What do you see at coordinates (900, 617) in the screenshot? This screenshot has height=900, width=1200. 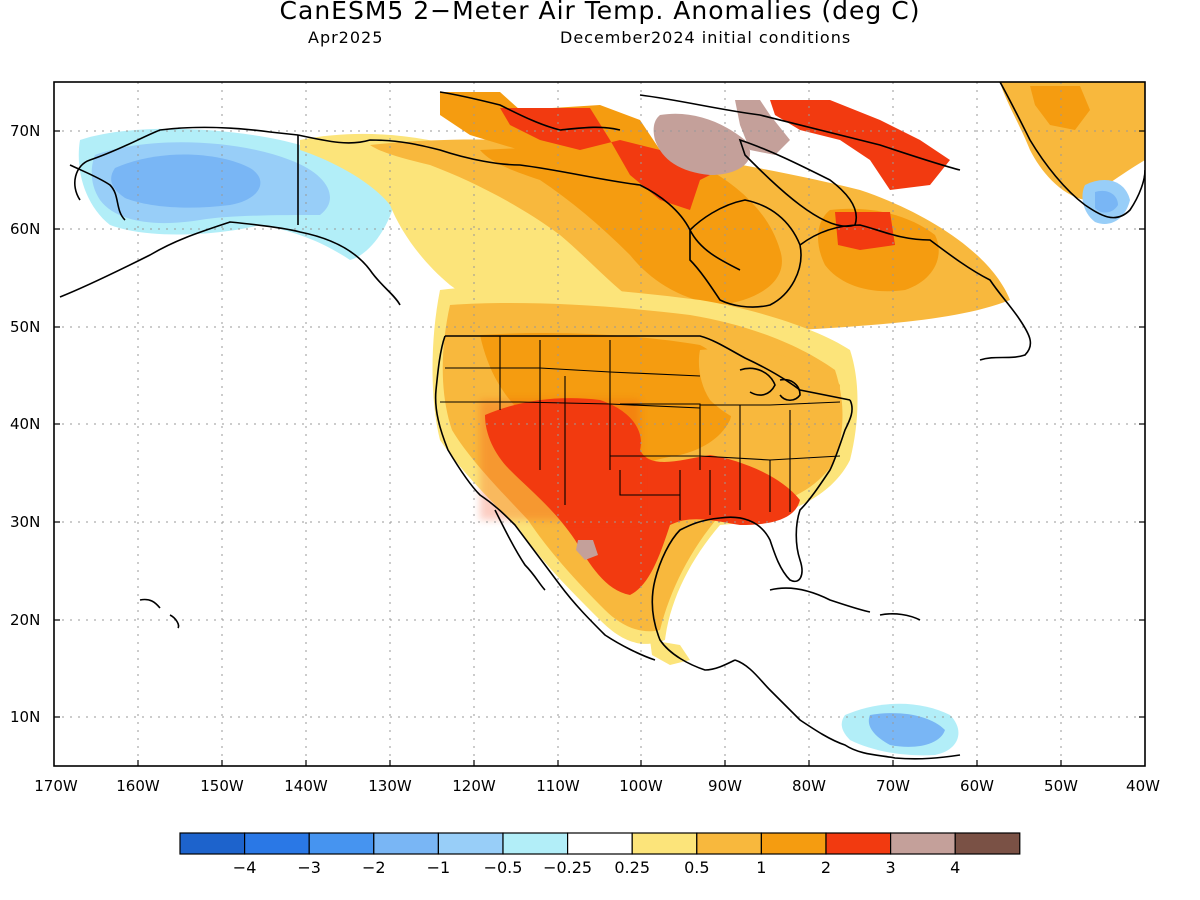 I see `hispaniola` at bounding box center [900, 617].